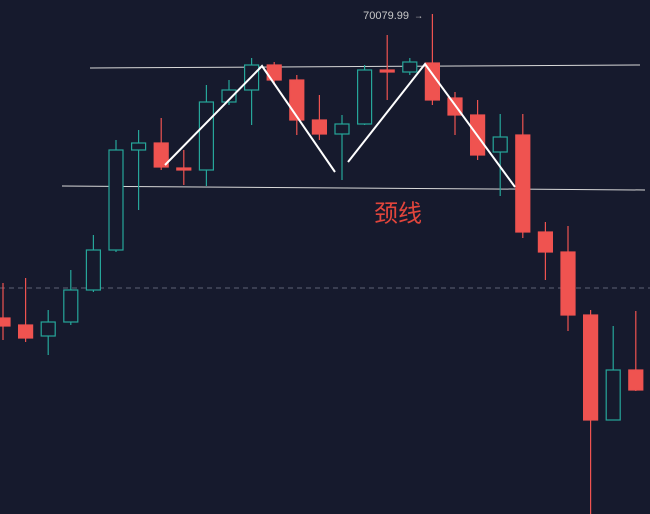  What do you see at coordinates (398, 213) in the screenshot?
I see `neckline-label: 颈线` at bounding box center [398, 213].